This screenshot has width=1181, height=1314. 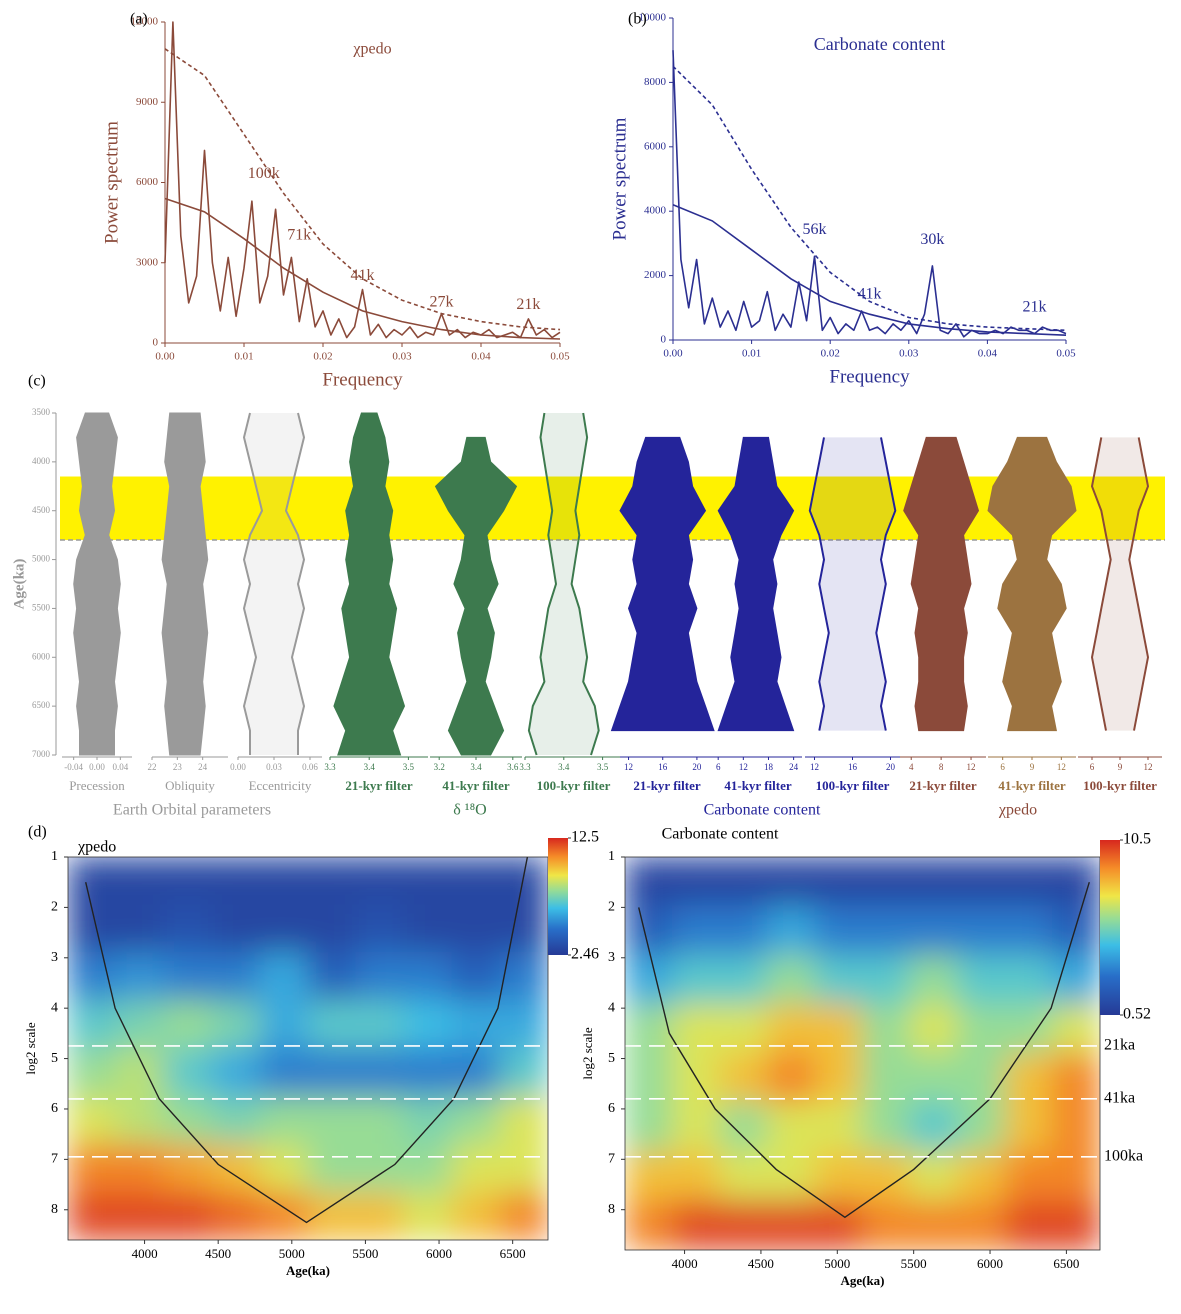 I want to click on y-tick-label: 3000, so click(x=147, y=262).